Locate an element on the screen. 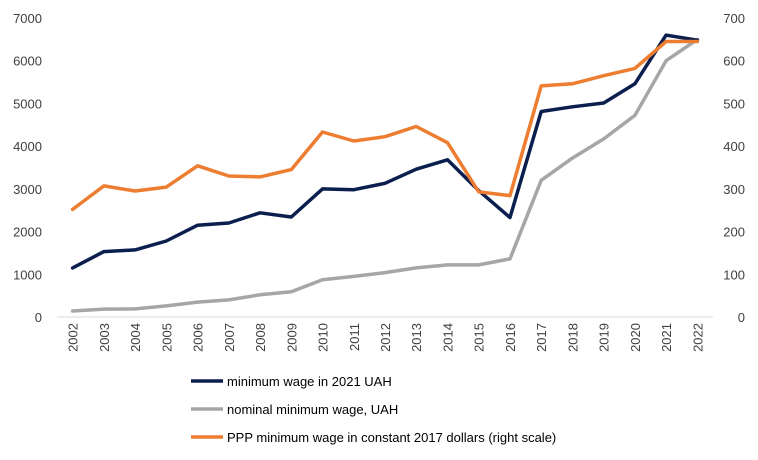 The width and height of the screenshot is (758, 460). x-tick-label: 2007 is located at coordinates (229, 337).